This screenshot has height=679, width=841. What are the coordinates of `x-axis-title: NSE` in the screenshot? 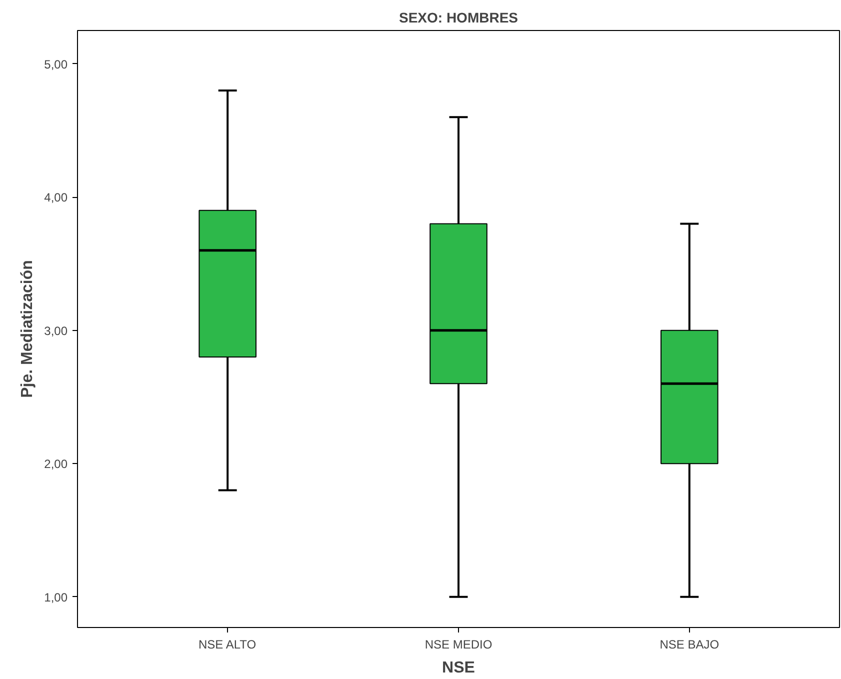 It's located at (459, 668).